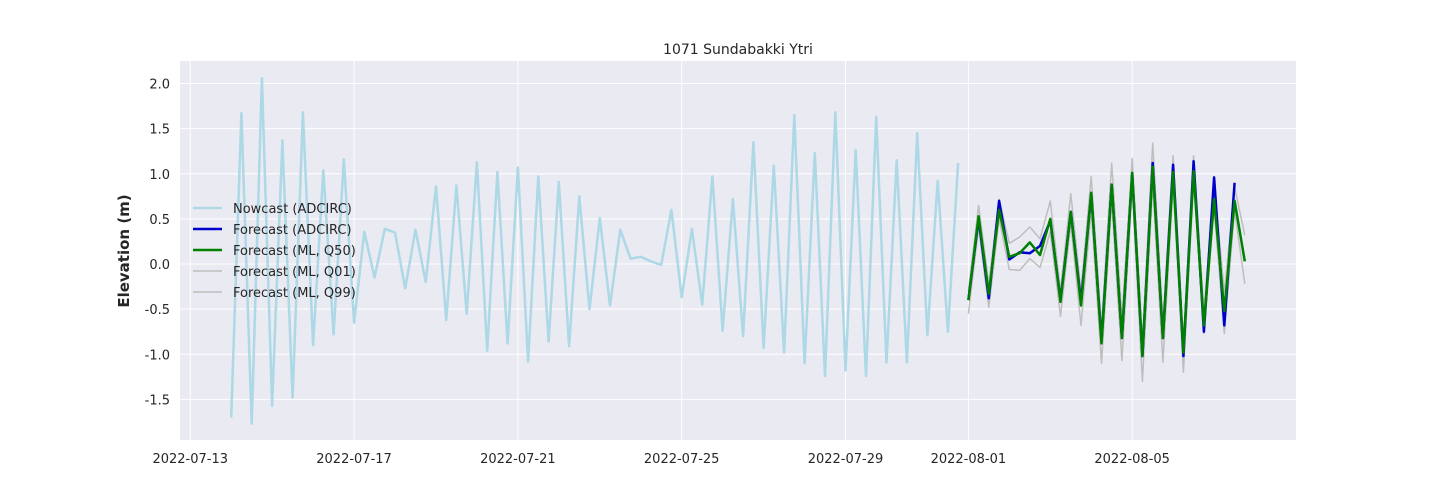 The width and height of the screenshot is (1440, 504). I want to click on x-tick-label: 2022-07-13, so click(190, 459).